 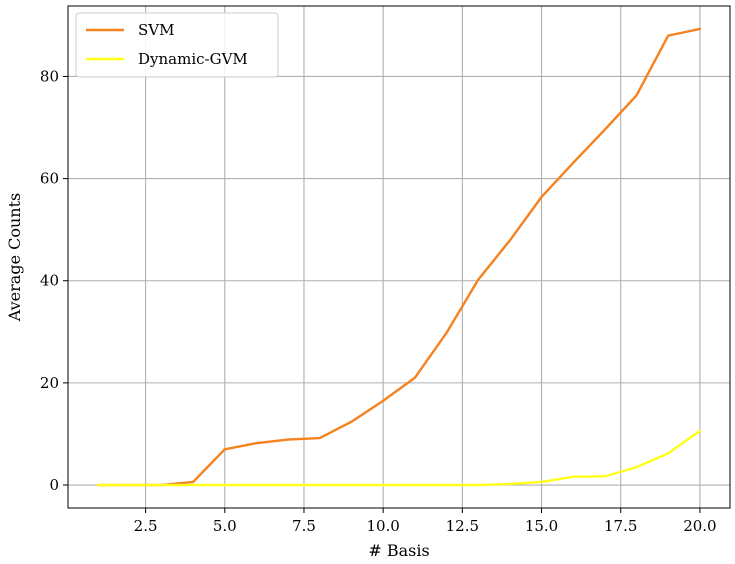 What do you see at coordinates (14, 258) in the screenshot?
I see `y-axis-label: Average Counts` at bounding box center [14, 258].